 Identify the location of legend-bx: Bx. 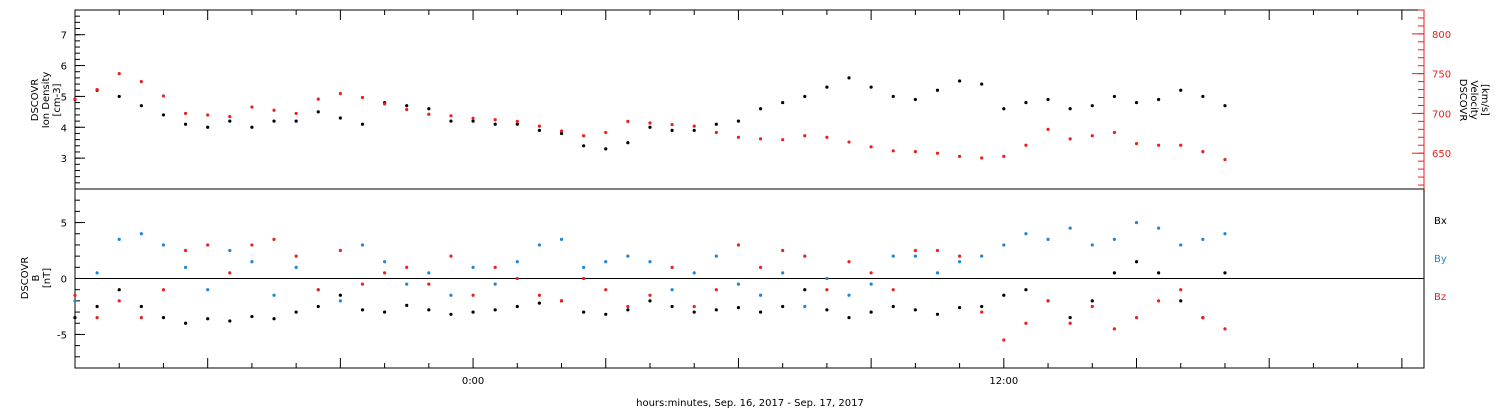
(1440, 221).